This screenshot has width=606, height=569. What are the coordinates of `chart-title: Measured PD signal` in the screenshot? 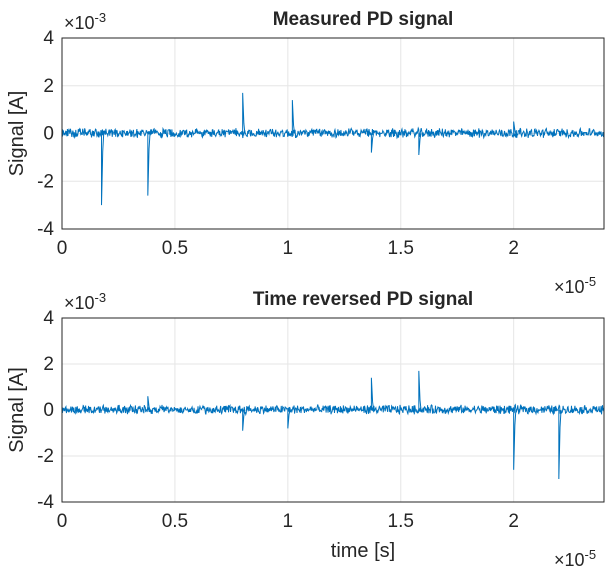 It's located at (363, 19).